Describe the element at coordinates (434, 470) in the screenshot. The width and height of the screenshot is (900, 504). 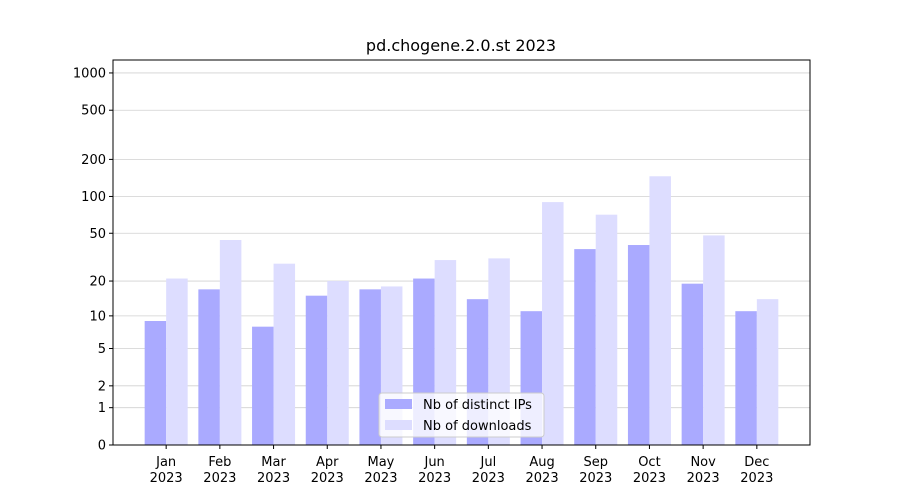
I see `x-tick-label: Jun 2023` at that location.